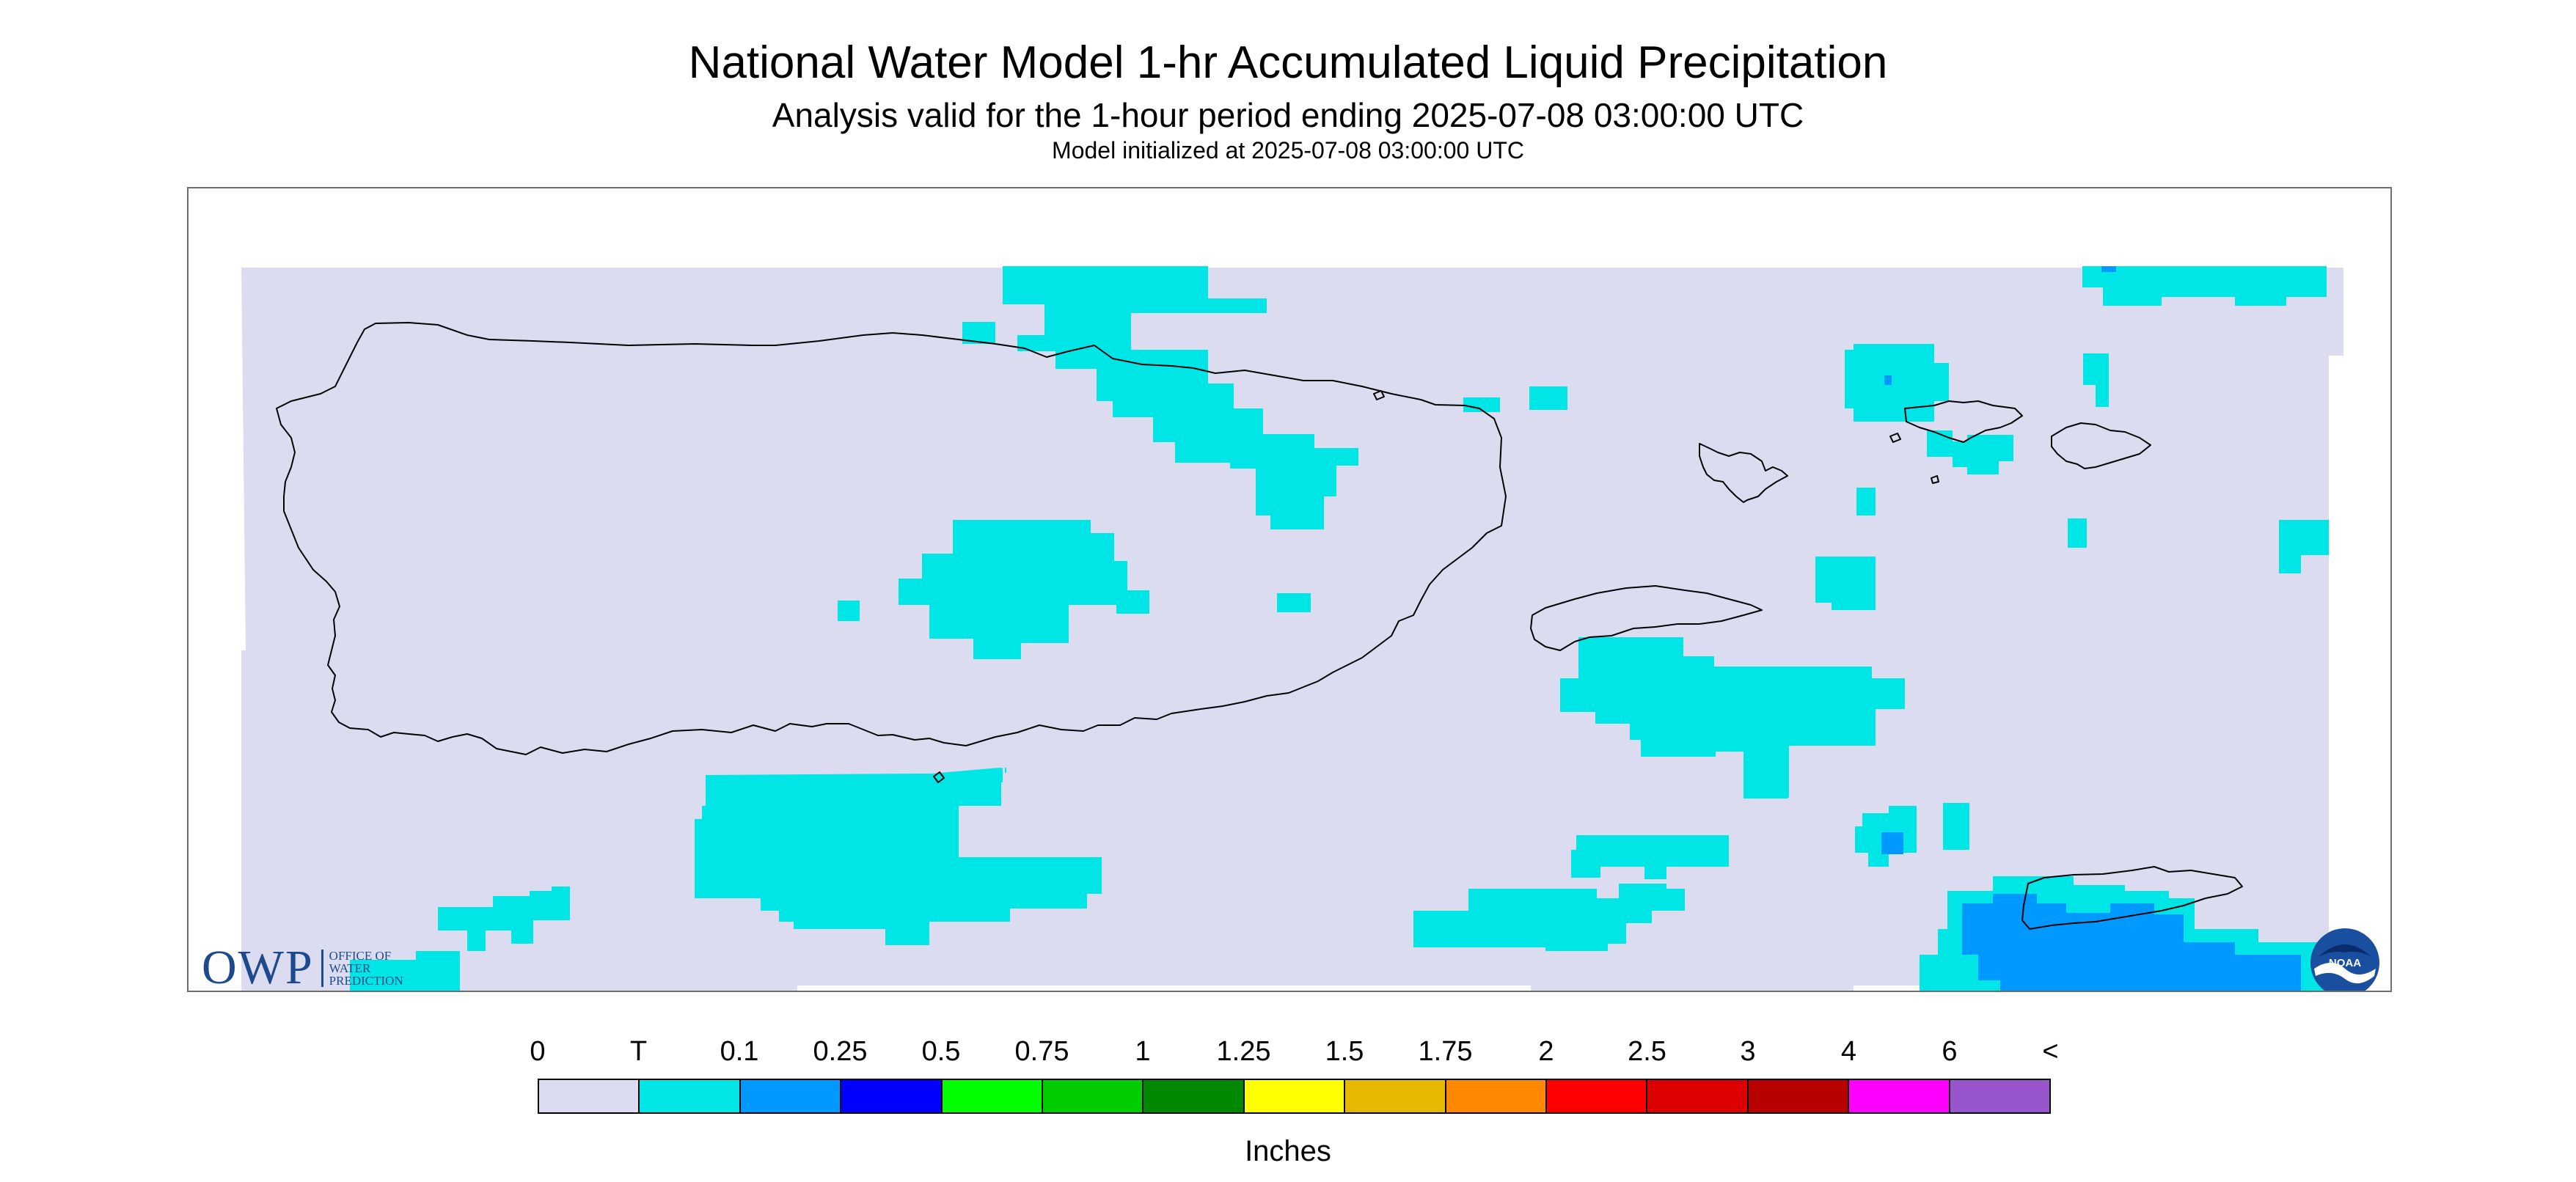  Describe the element at coordinates (2091, 628) in the screenshot. I see `light-precip-areas` at that location.